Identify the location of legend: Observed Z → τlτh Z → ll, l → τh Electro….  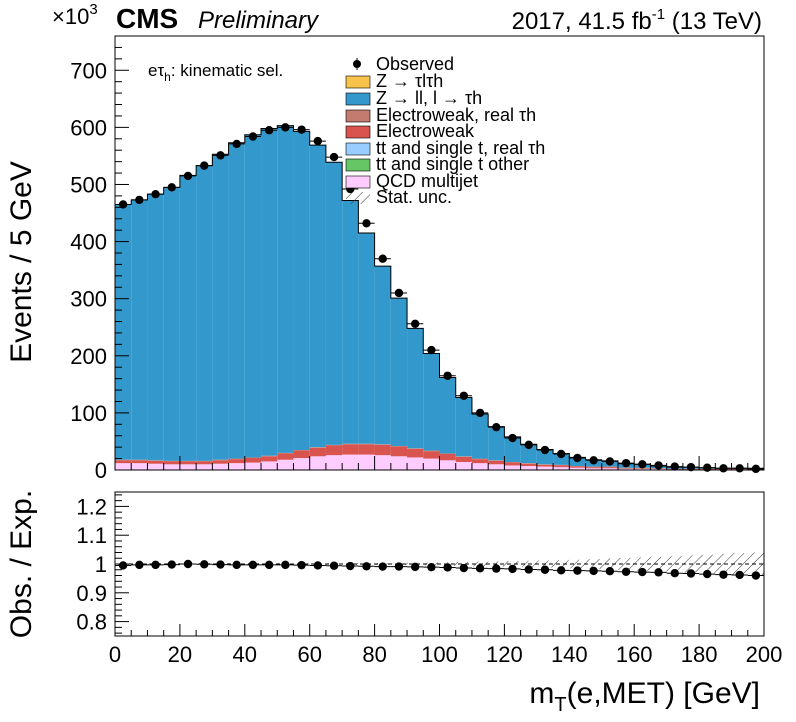
(445, 130).